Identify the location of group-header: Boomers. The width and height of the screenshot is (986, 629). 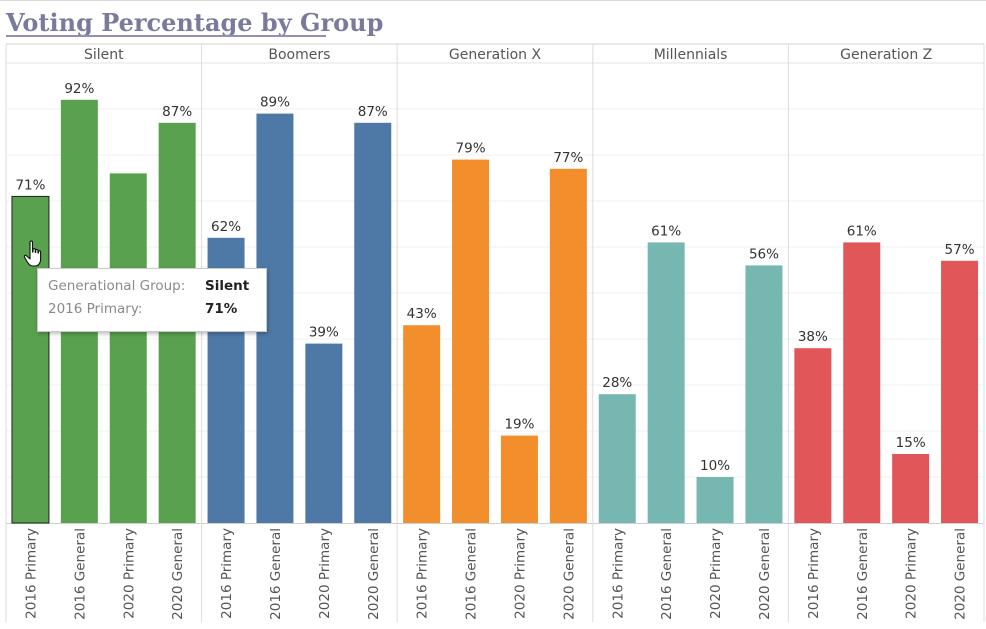
(299, 55).